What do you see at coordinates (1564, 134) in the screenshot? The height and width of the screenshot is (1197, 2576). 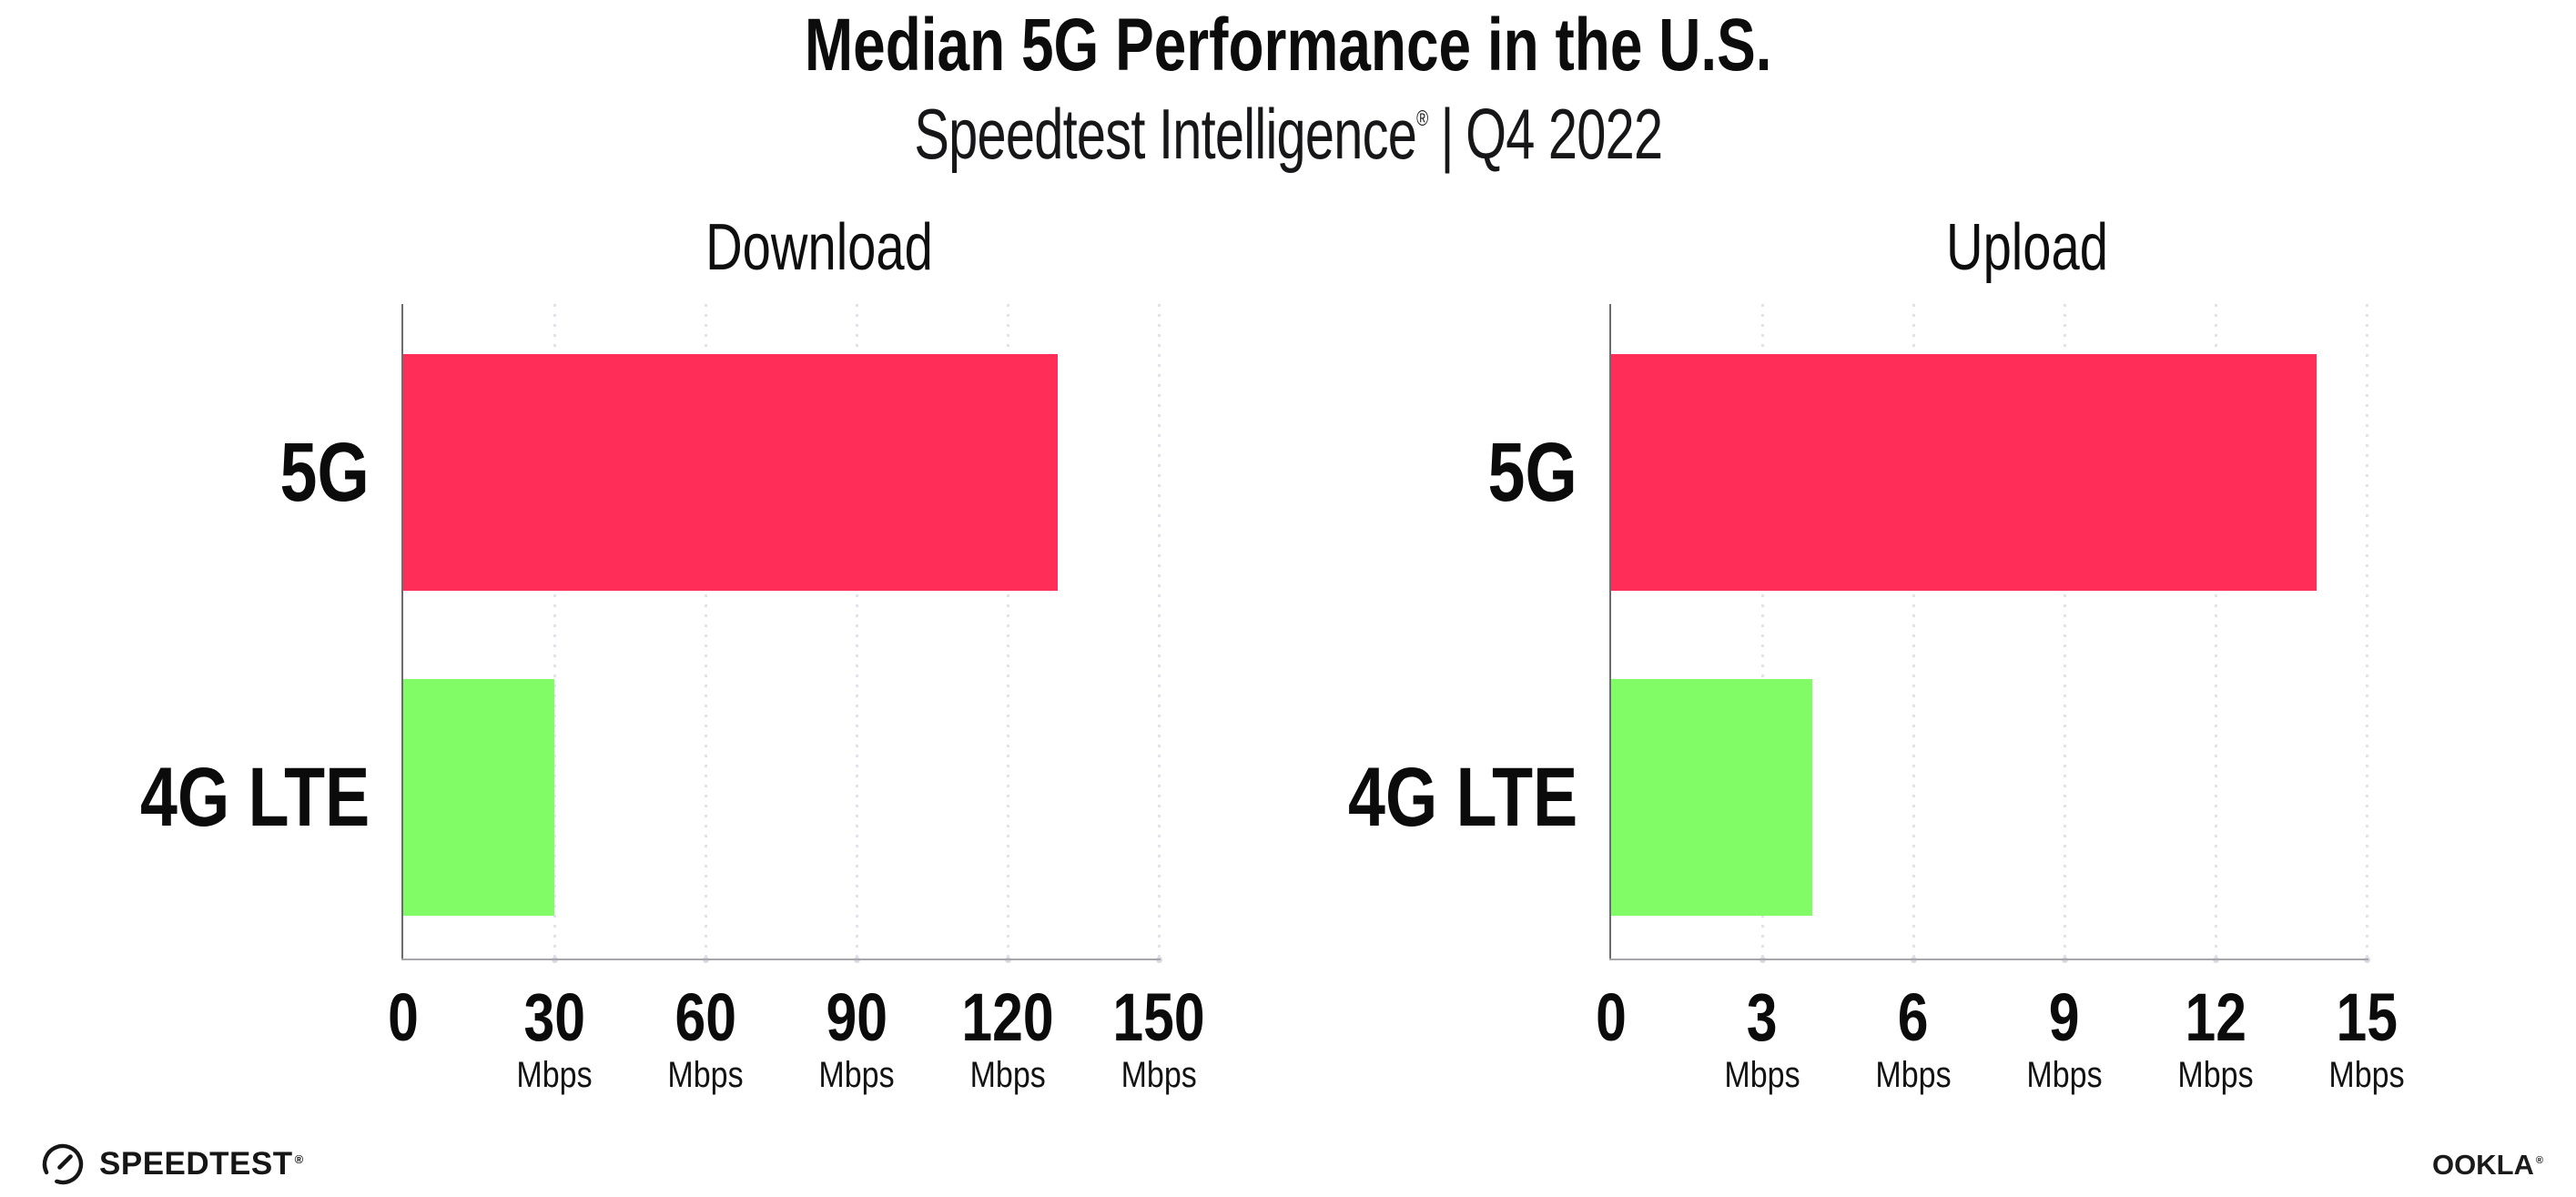 I see `subtitle-period: Q4 2022` at bounding box center [1564, 134].